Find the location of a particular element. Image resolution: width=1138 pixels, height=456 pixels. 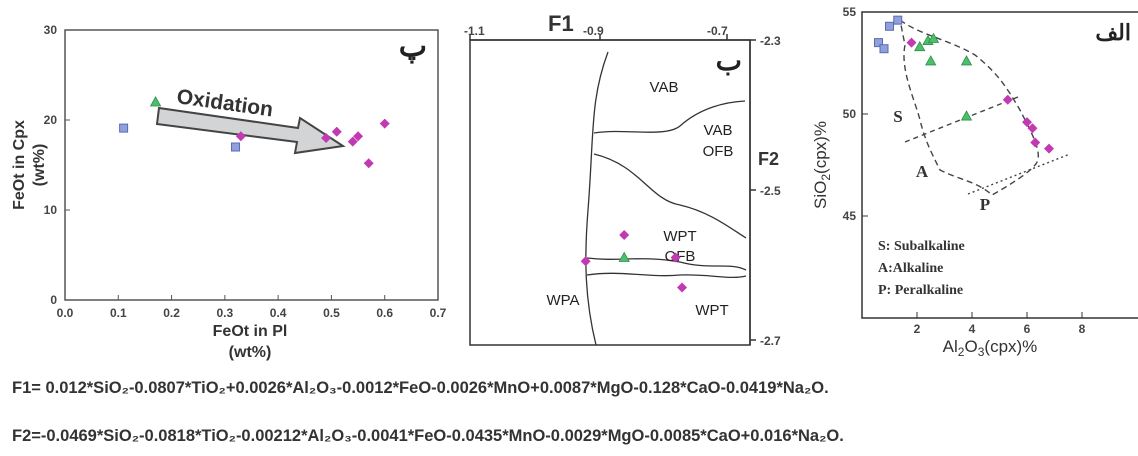

left-points is located at coordinates (254, 132).